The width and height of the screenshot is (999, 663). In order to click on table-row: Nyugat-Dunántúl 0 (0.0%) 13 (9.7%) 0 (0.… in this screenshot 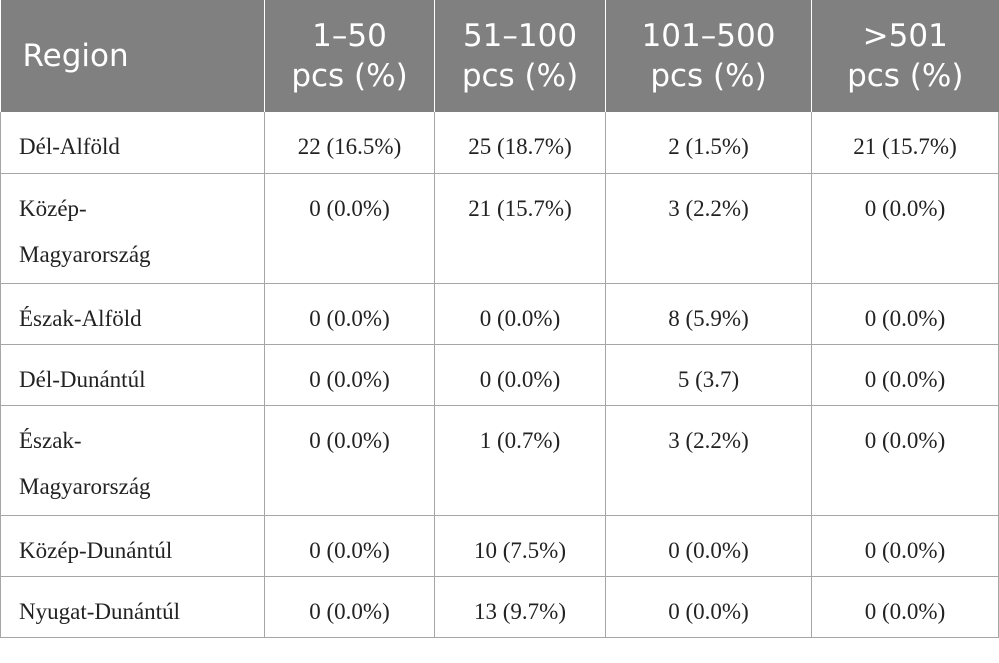, I will do `click(499, 607)`.